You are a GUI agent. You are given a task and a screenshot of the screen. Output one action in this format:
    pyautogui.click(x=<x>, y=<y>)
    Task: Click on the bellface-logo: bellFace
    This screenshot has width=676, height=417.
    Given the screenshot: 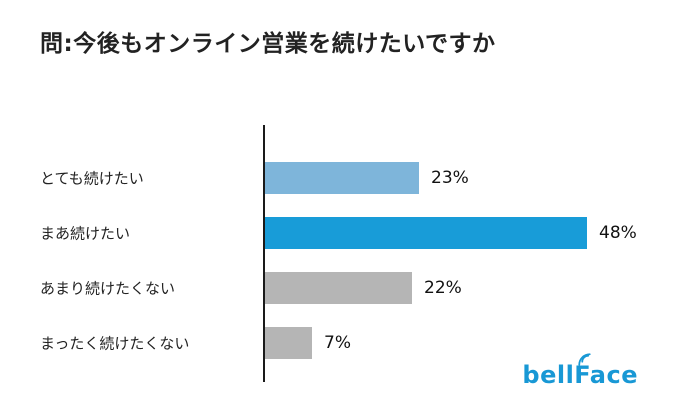 What is the action you would take?
    pyautogui.click(x=580, y=371)
    